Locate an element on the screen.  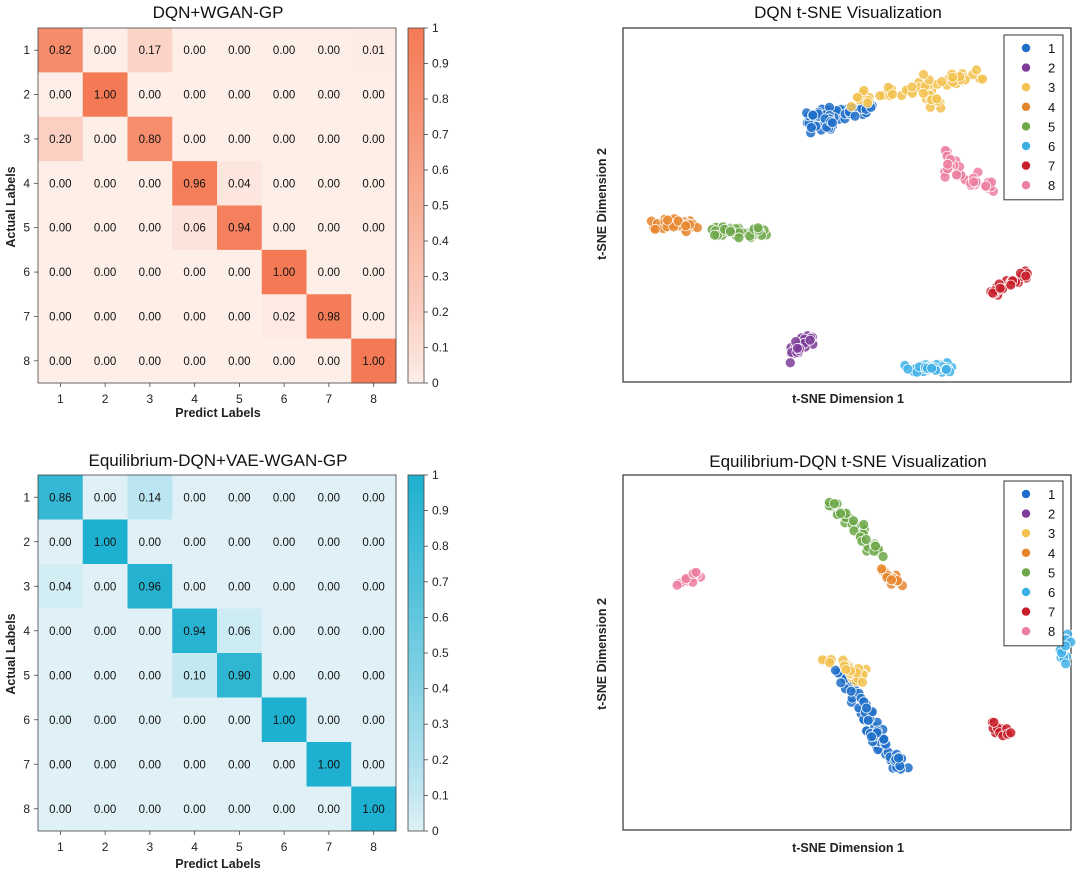
y-tick-label: 5 is located at coordinates (26, 228).